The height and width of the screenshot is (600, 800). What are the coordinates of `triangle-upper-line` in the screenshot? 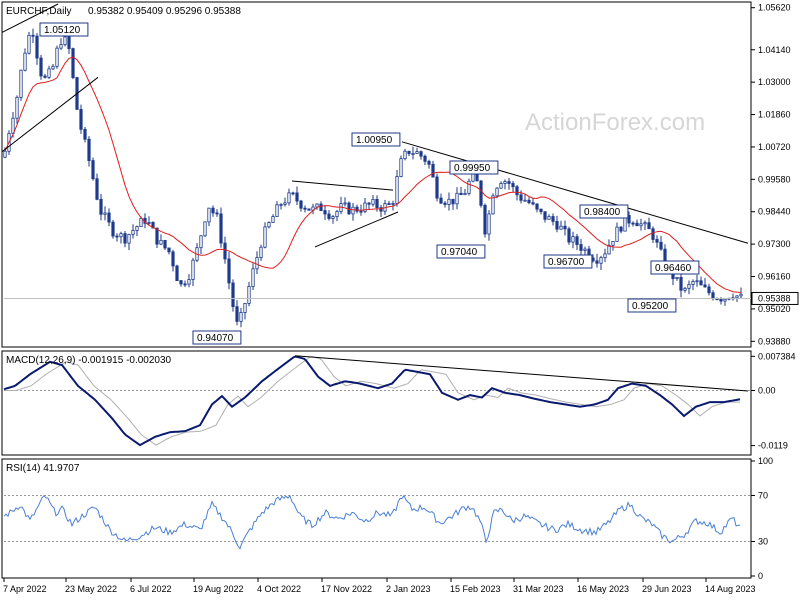 It's located at (342, 185).